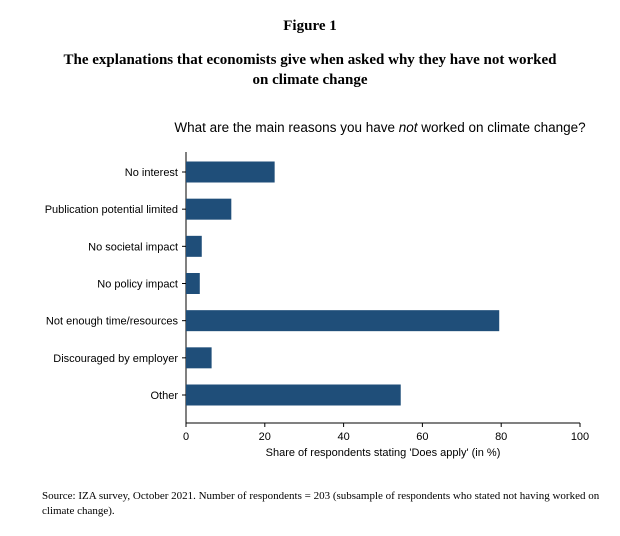 The height and width of the screenshot is (536, 620). I want to click on x-tick-label: 80, so click(501, 437).